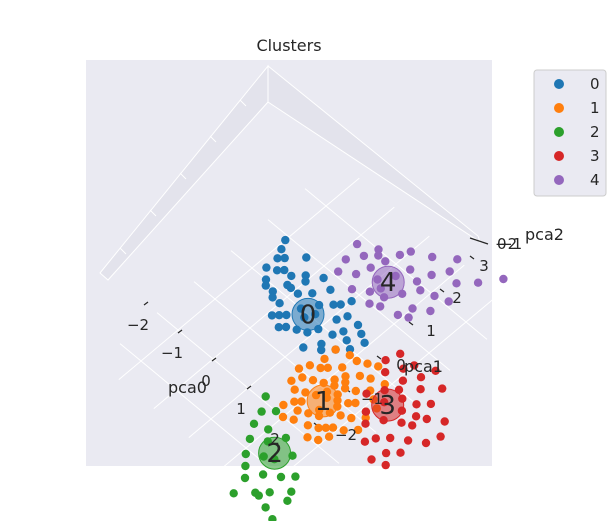 The height and width of the screenshot is (521, 609). I want to click on z-tick-label: 0, so click(502, 244).